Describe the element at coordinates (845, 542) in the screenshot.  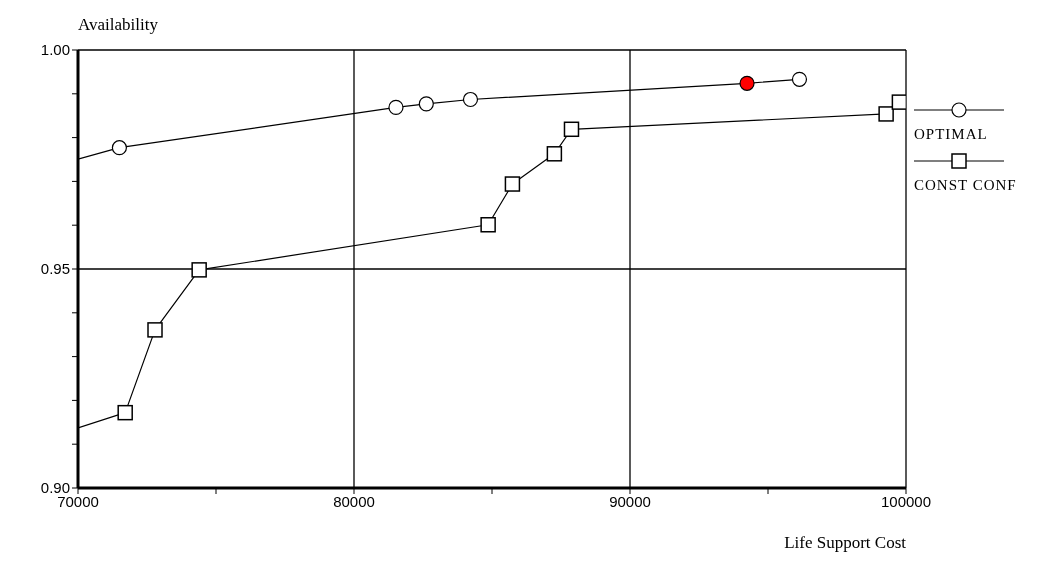
I see `x-axis-title: Life Support Cost` at that location.